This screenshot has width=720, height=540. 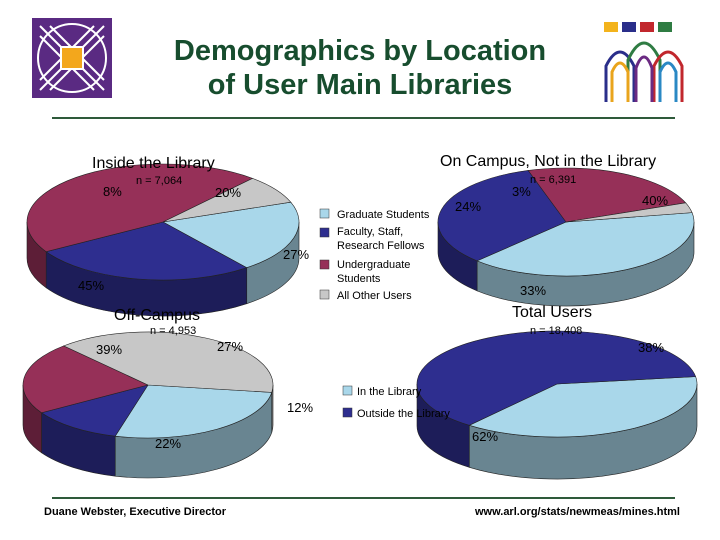 What do you see at coordinates (360, 85) in the screenshot?
I see `title-line-2: of User Main Libraries` at bounding box center [360, 85].